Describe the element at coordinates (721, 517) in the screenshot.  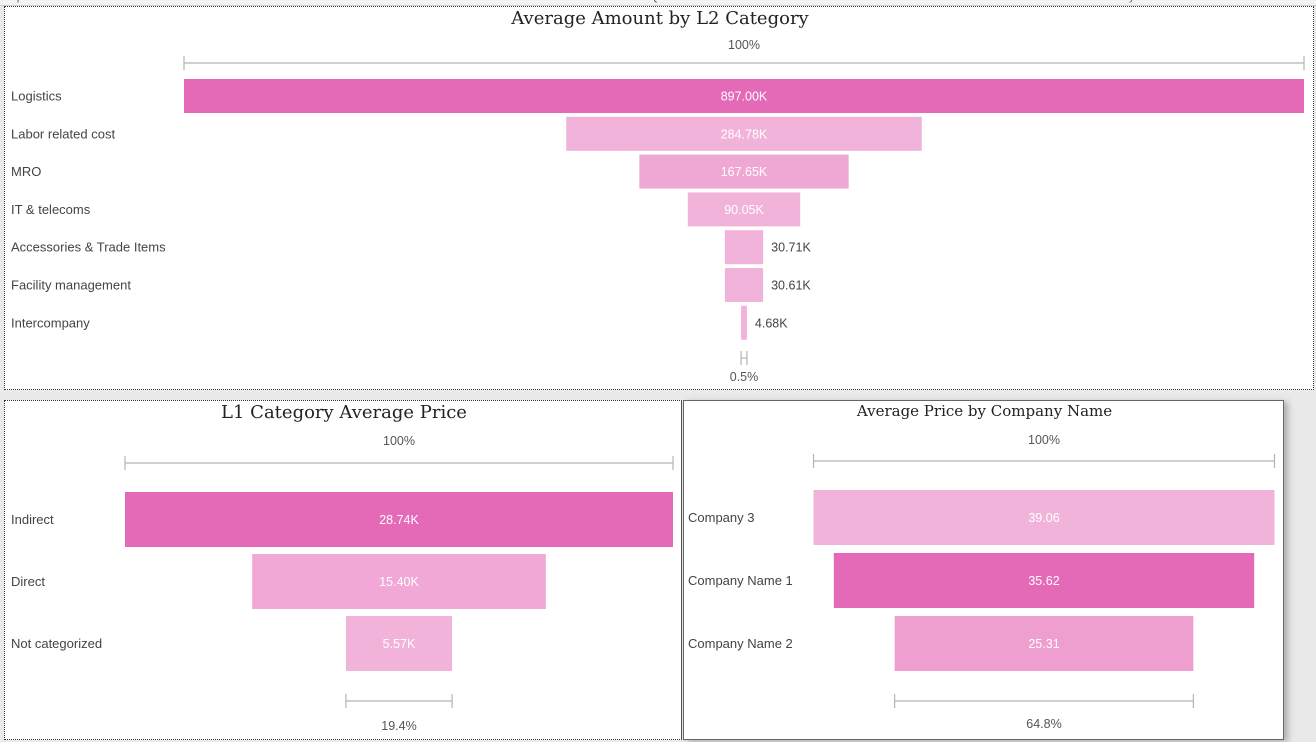
I see `category-label: Company 3` at that location.